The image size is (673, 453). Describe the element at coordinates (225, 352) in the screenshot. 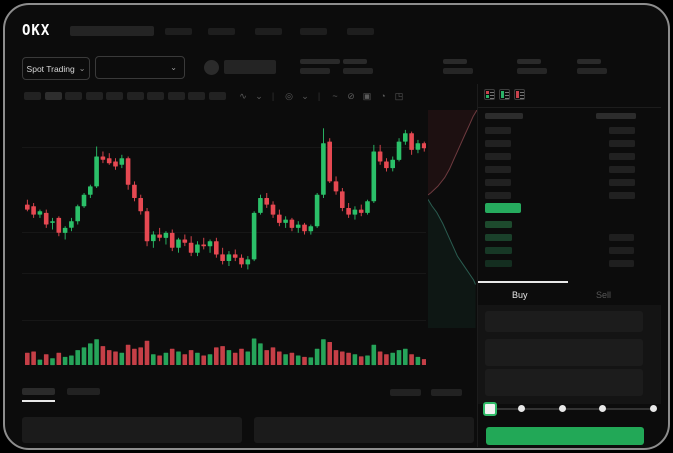

I see `volume-chart` at that location.